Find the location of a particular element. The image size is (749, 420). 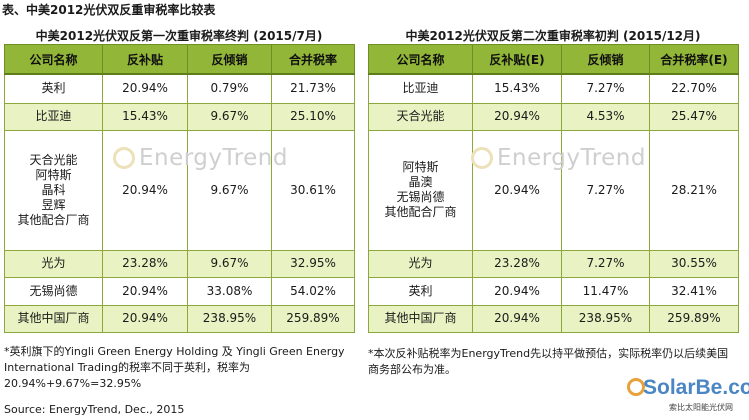

brand-logo: SolarBe.com 索比太阳能光伏网 is located at coordinates (688, 396).